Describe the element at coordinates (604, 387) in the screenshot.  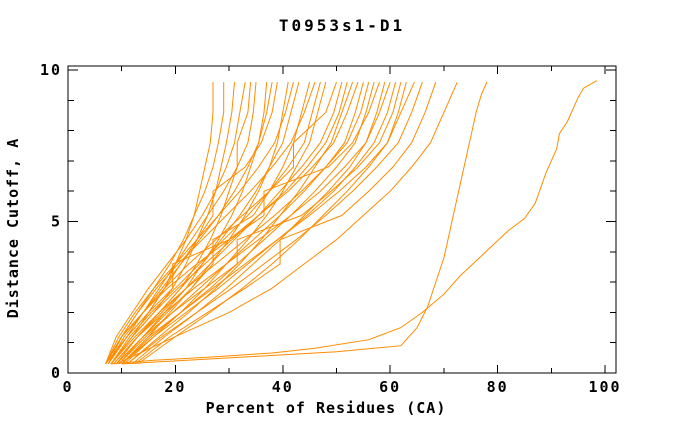
I see `x-tick-label: 100` at that location.